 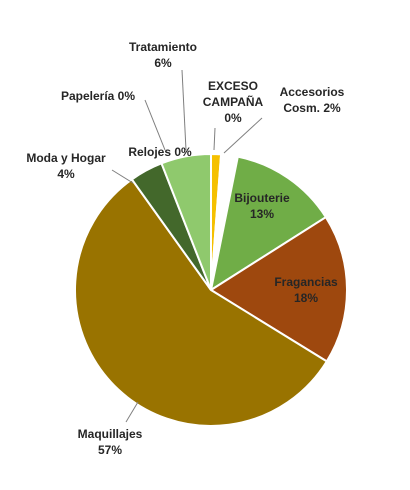 What do you see at coordinates (163, 47) in the screenshot?
I see `data-label-tratamiento-name: Tratamiento` at bounding box center [163, 47].